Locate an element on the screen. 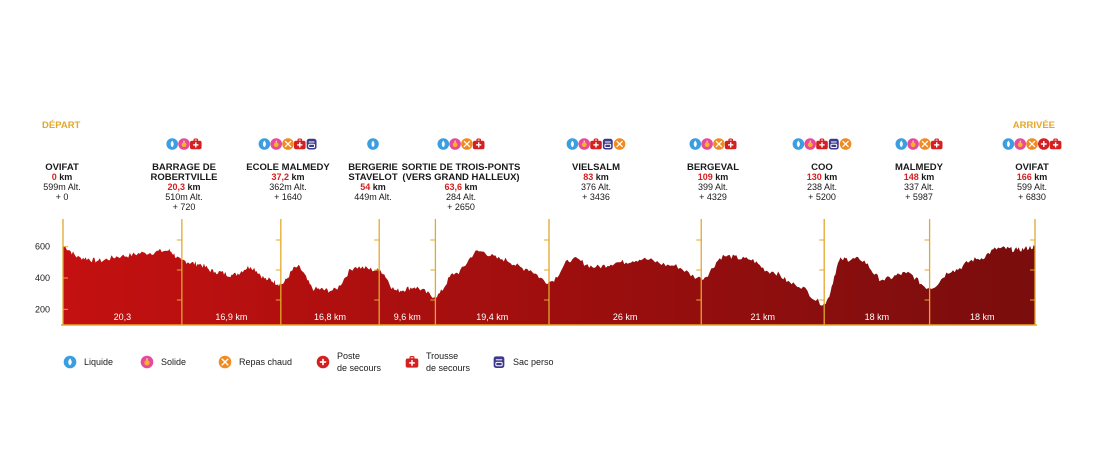 The height and width of the screenshot is (452, 1096). station-info: + 5987 is located at coordinates (919, 197).